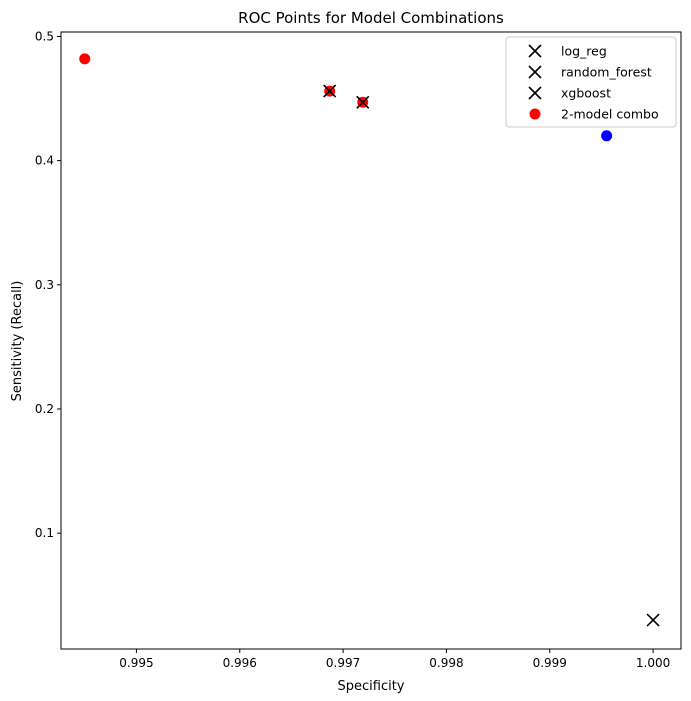 The image size is (691, 701). What do you see at coordinates (44, 36) in the screenshot?
I see `y-tick-label: 0.5` at bounding box center [44, 36].